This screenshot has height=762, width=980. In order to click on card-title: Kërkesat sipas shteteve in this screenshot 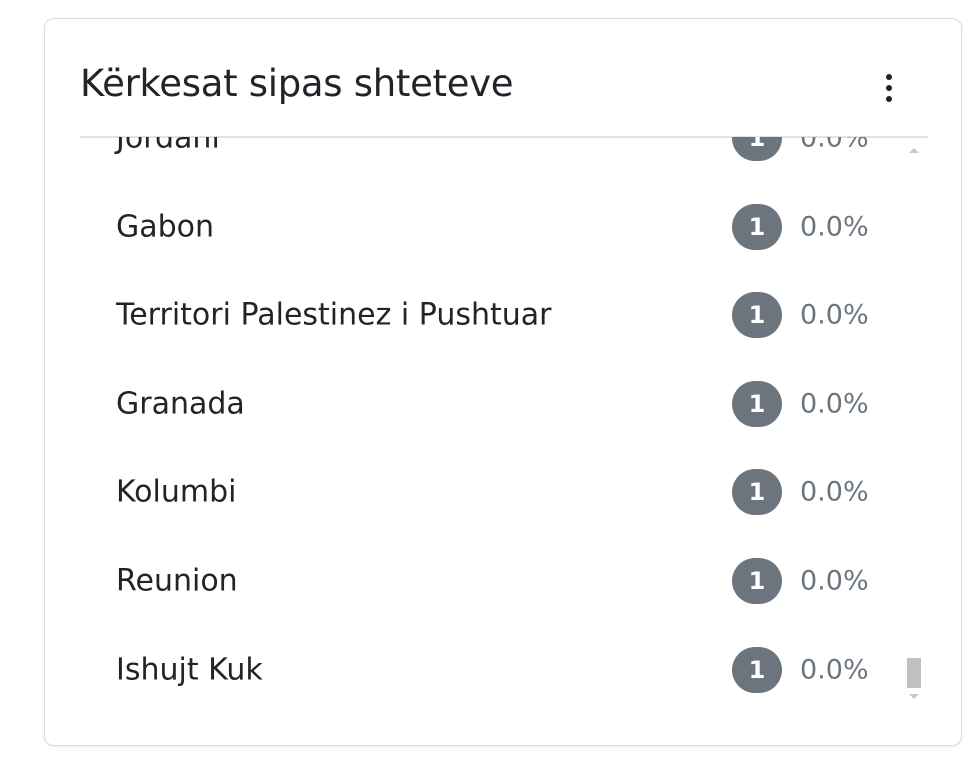, I will do `click(297, 83)`.